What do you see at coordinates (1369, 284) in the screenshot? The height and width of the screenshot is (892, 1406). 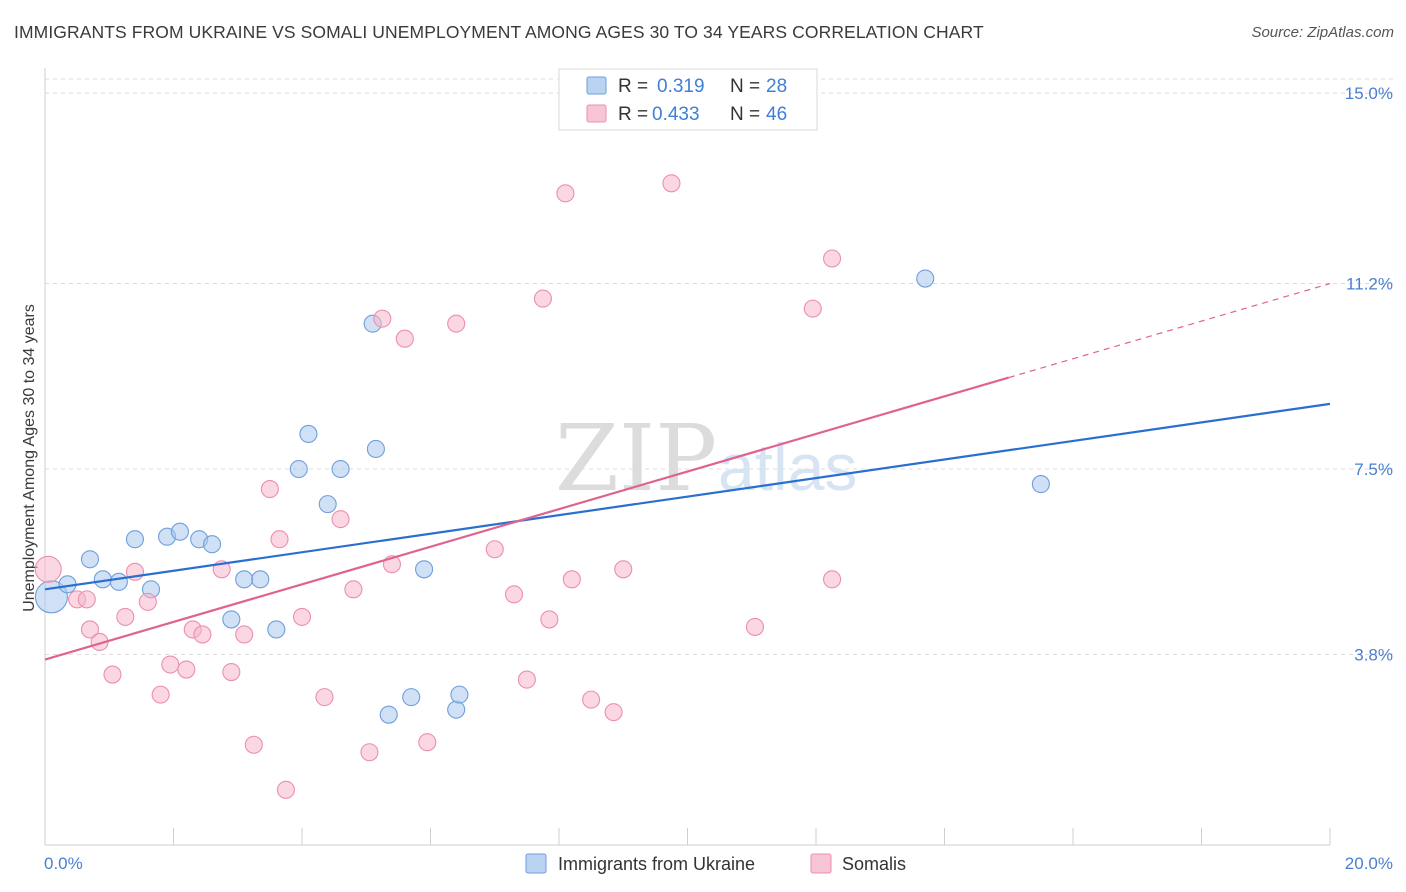 I see `y-tick-label: 11.2%` at bounding box center [1369, 284].